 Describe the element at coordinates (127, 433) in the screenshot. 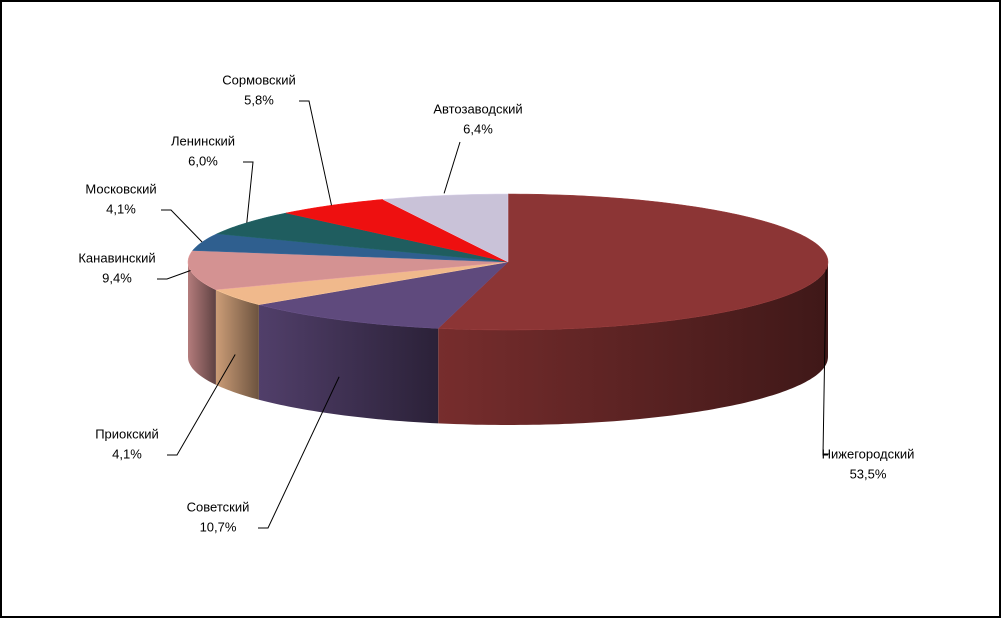

I see `data-label-category: Приокский` at that location.